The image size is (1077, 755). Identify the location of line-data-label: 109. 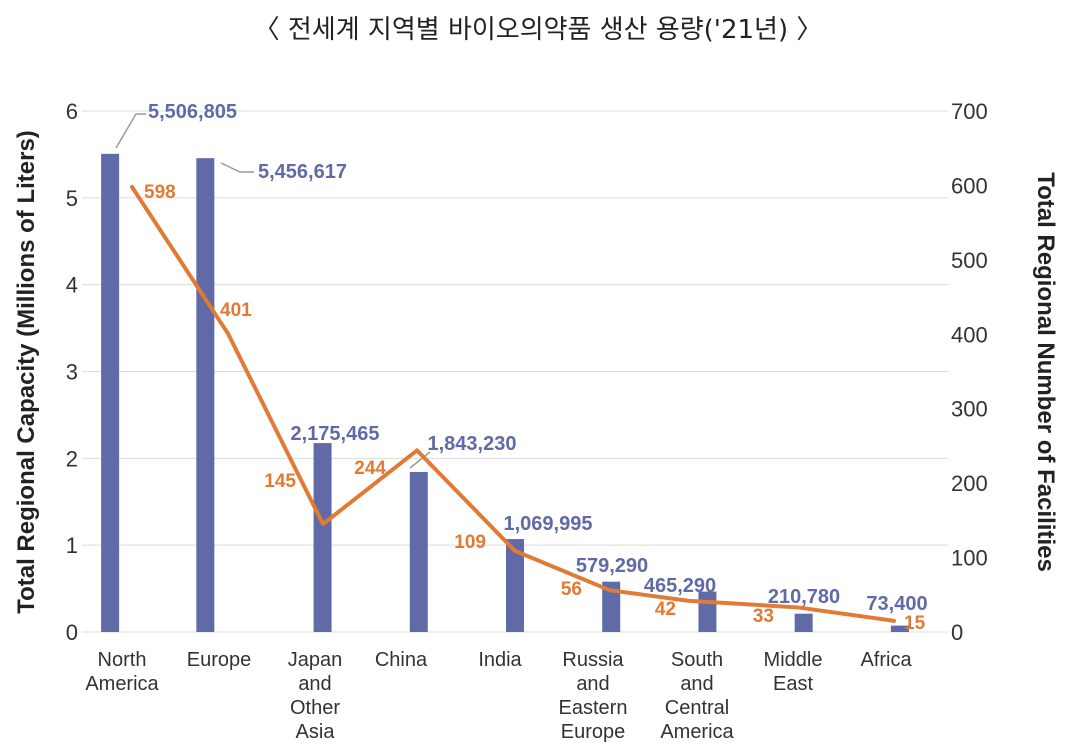
(470, 542).